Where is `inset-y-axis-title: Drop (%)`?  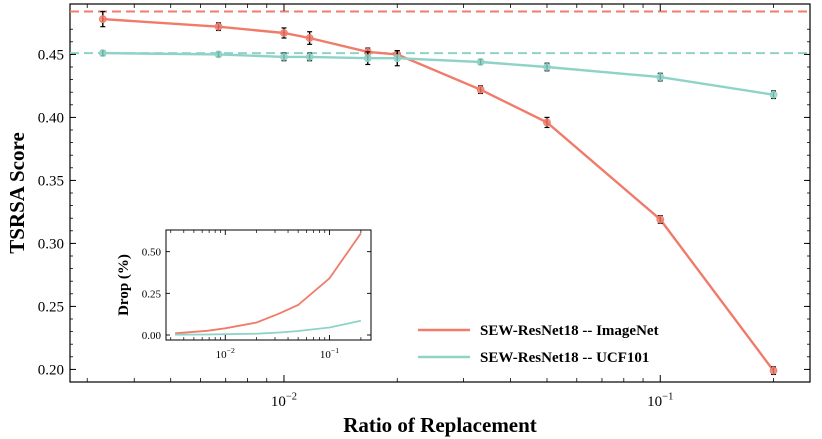 inset-y-axis-title: Drop (%) is located at coordinates (124, 285).